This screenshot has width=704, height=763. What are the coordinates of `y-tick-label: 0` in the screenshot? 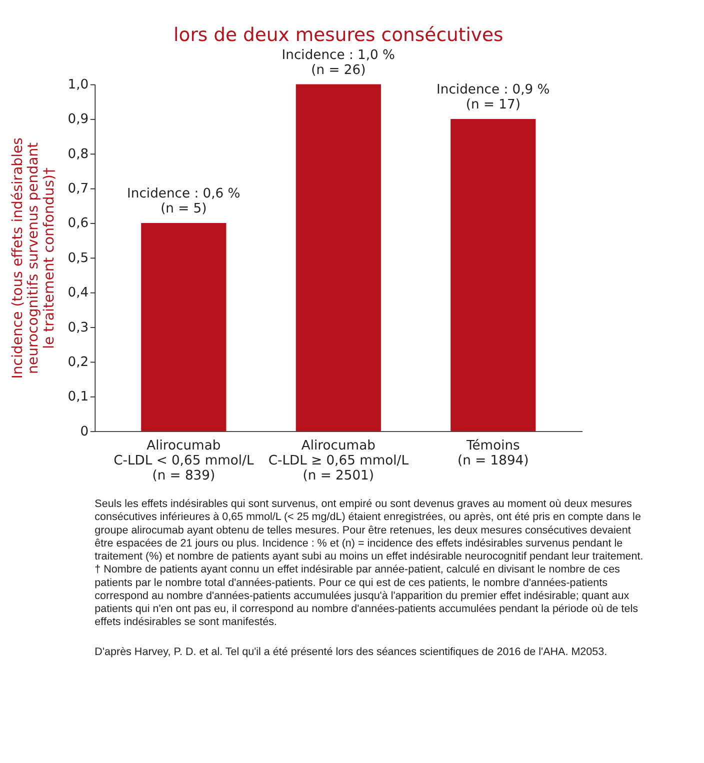 It's located at (84, 432).